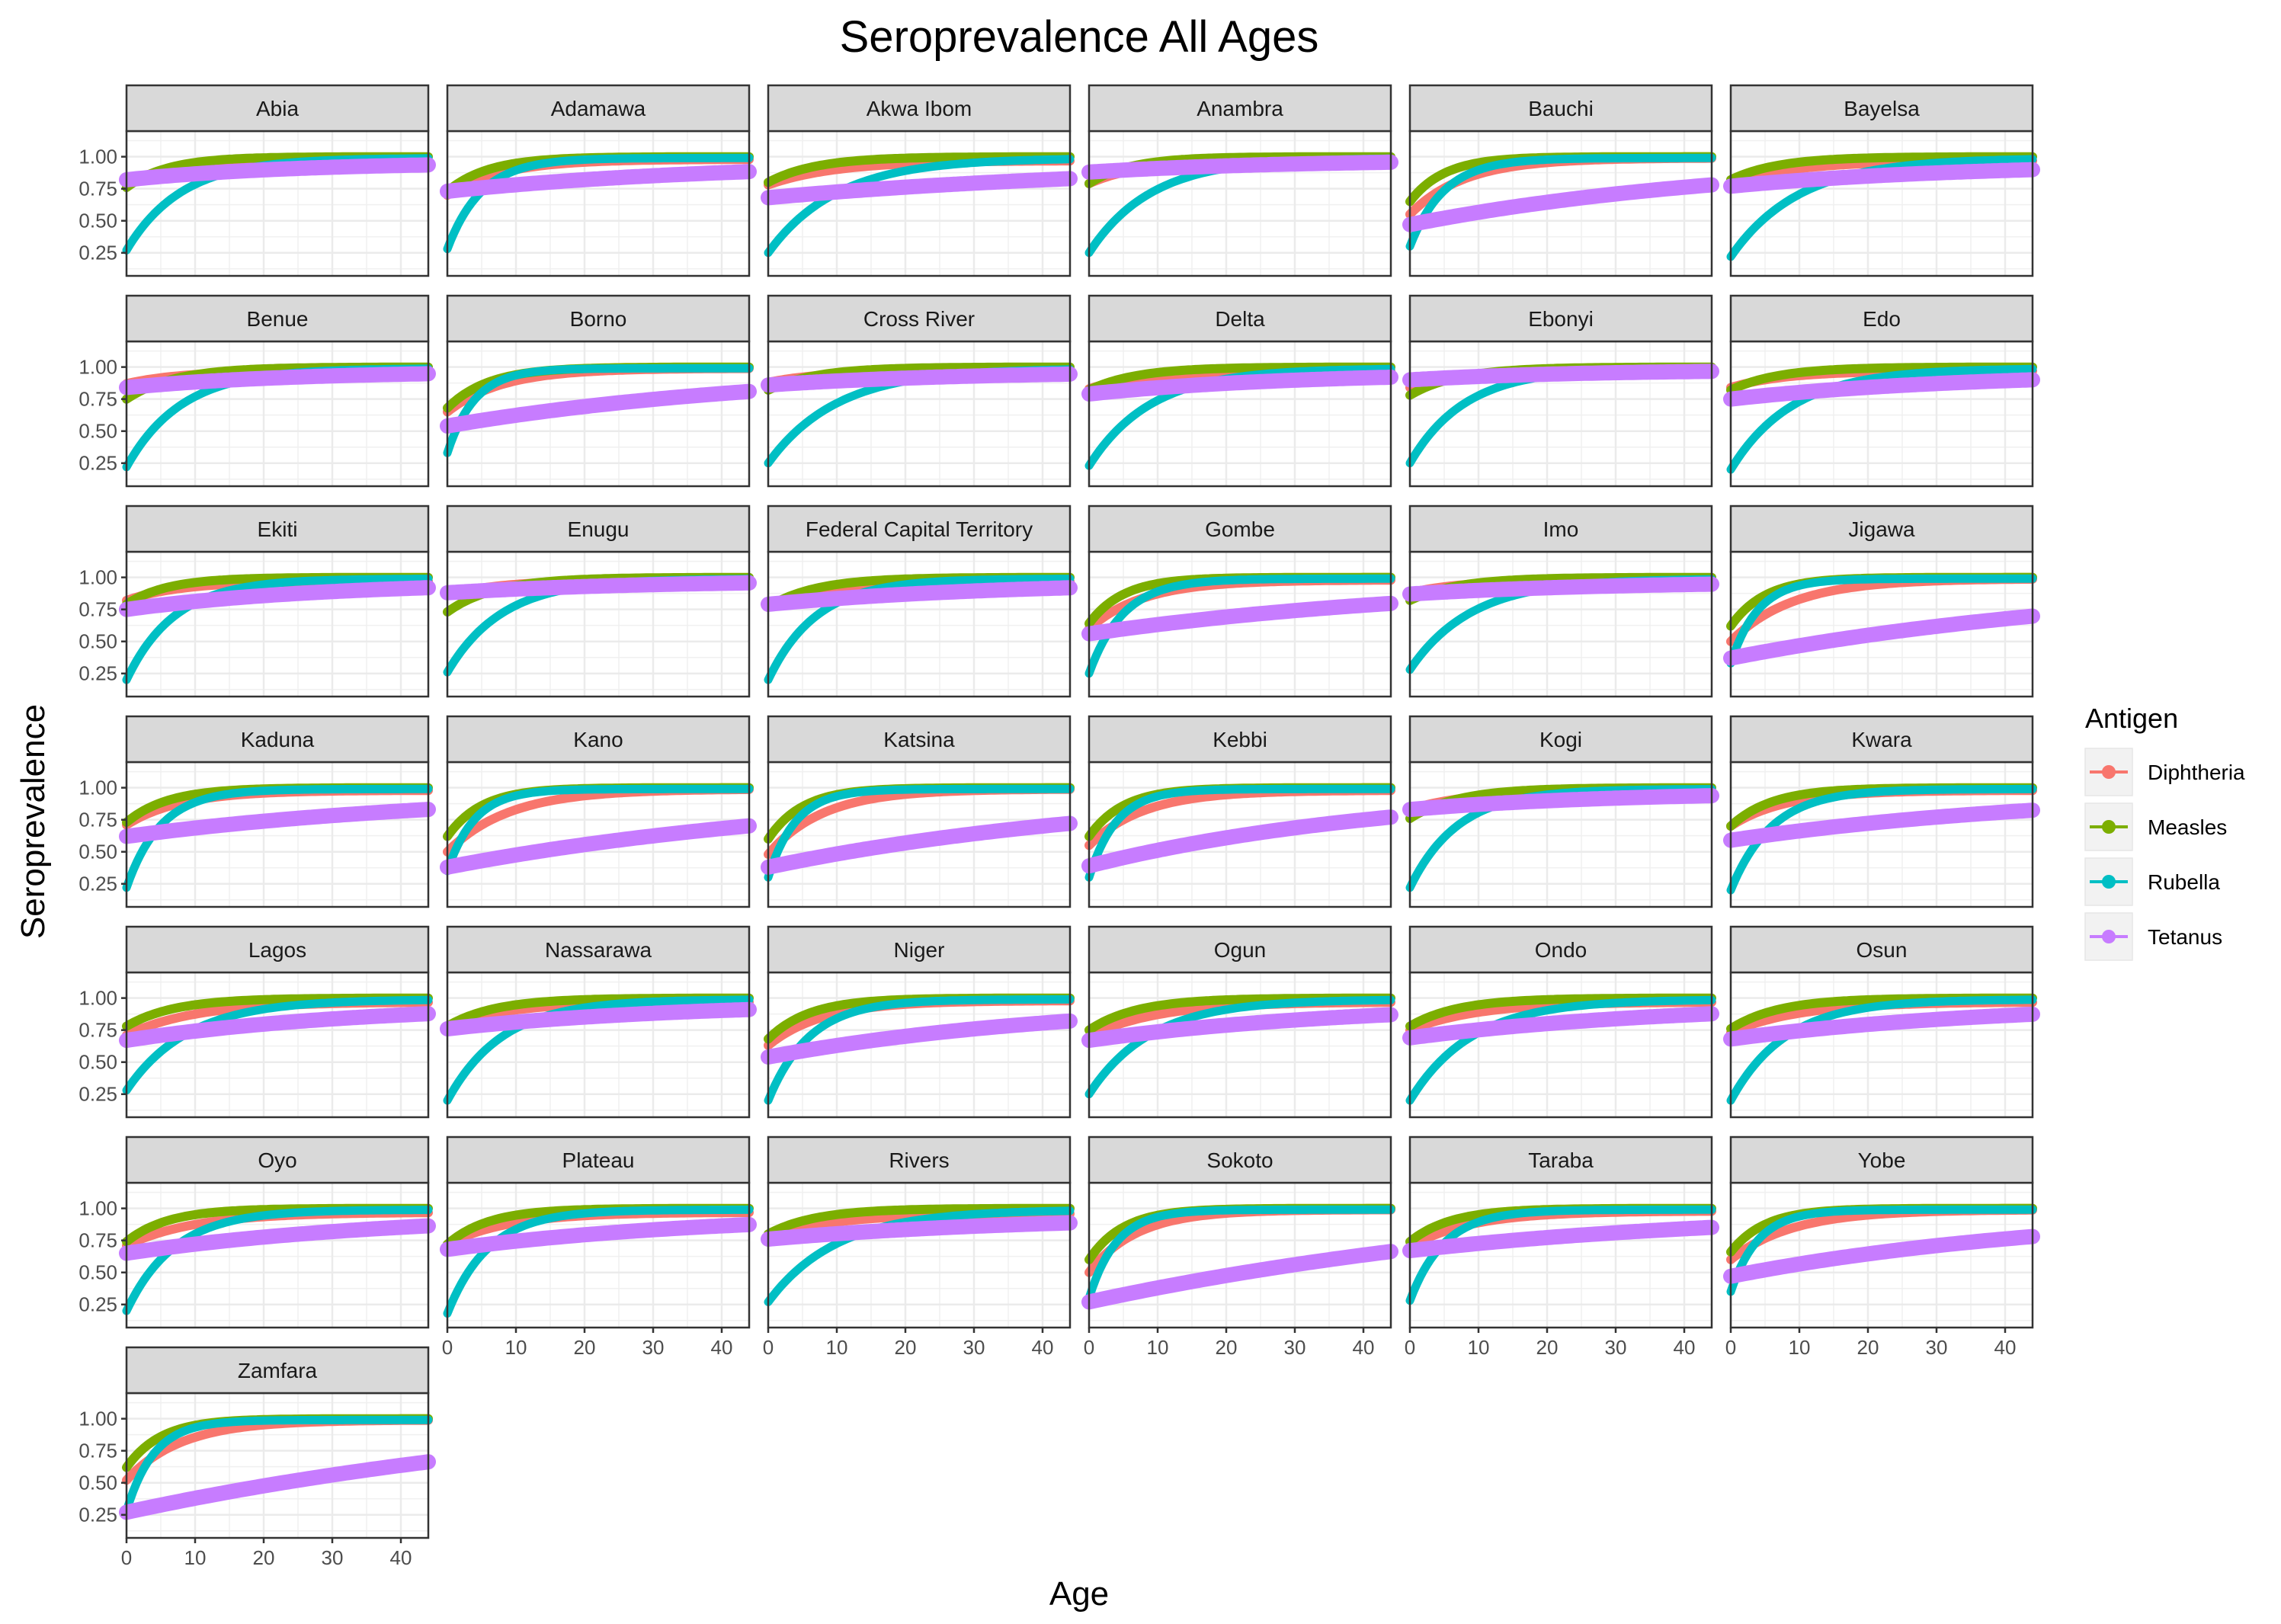 This screenshot has height=1624, width=2281. Describe the element at coordinates (598, 180) in the screenshot. I see `facet-adamawa: Adamawa` at that location.